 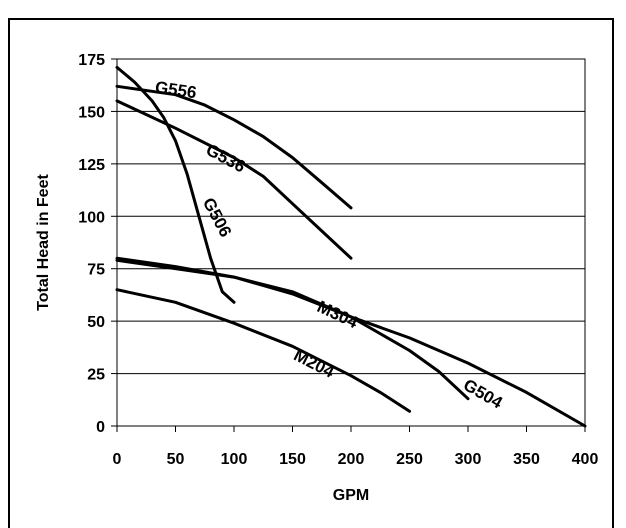 I want to click on x-tick-label: 200, so click(x=351, y=459).